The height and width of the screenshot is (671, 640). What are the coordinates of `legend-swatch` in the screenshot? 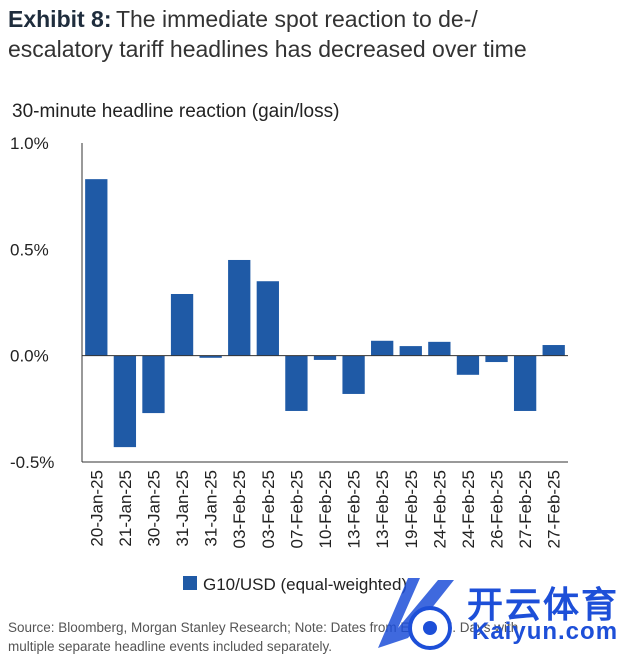 It's located at (190, 583).